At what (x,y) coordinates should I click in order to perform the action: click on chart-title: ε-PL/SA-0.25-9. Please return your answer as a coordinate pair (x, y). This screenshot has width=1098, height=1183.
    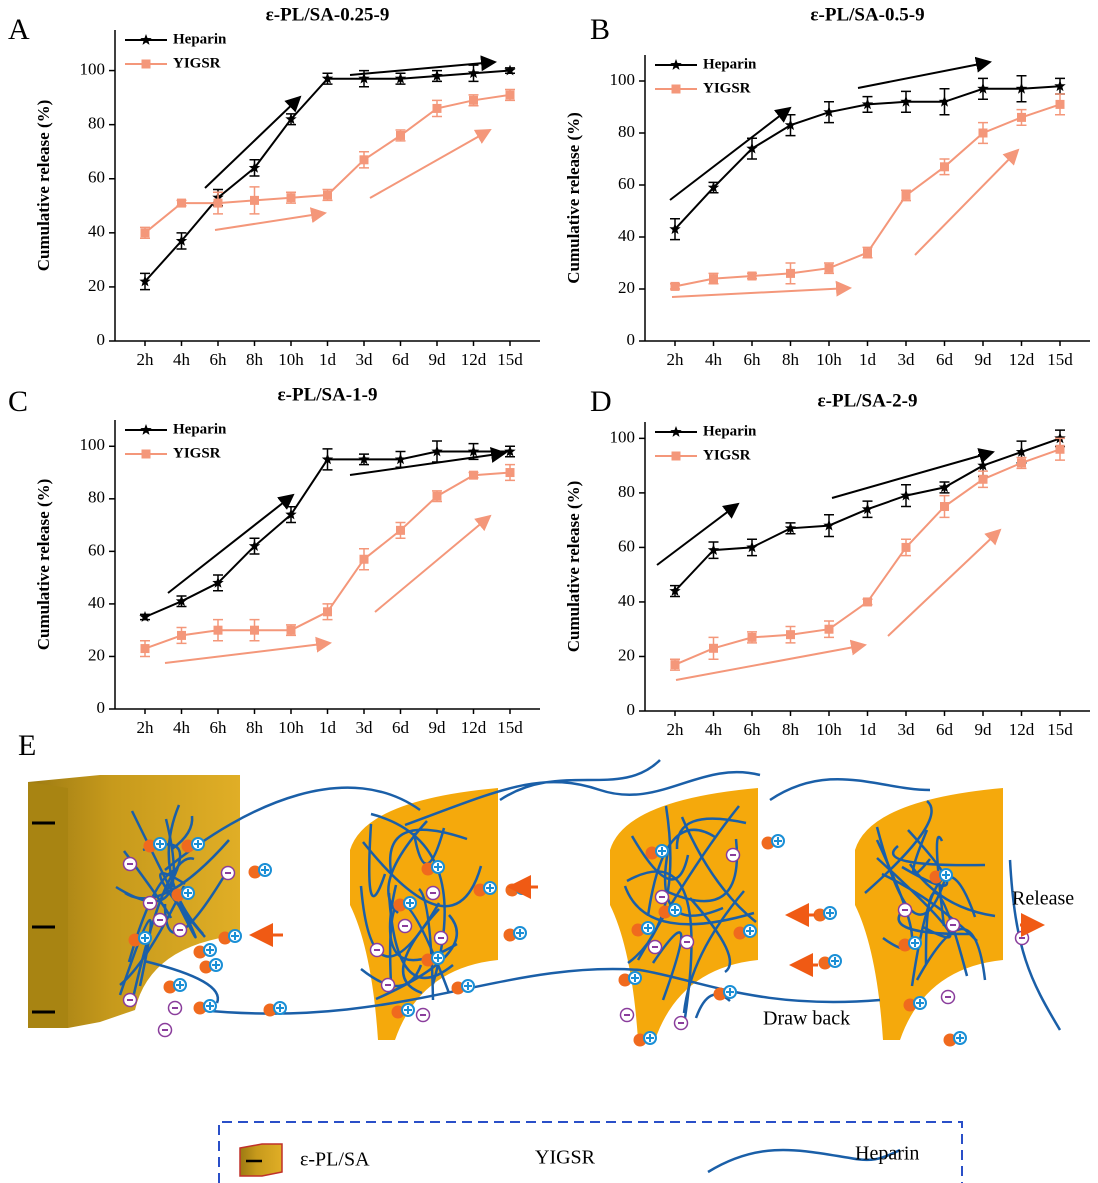
    Looking at the image, I should click on (328, 14).